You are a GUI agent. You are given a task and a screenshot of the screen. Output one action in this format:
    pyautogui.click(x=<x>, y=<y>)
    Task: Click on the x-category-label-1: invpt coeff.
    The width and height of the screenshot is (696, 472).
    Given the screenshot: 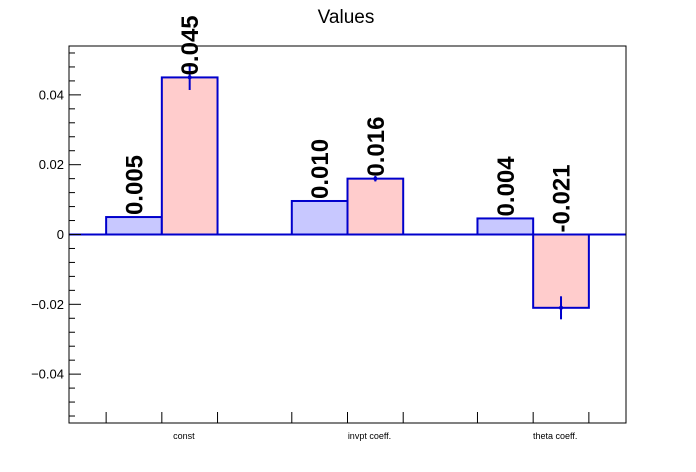 What is the action you would take?
    pyautogui.click(x=369, y=436)
    